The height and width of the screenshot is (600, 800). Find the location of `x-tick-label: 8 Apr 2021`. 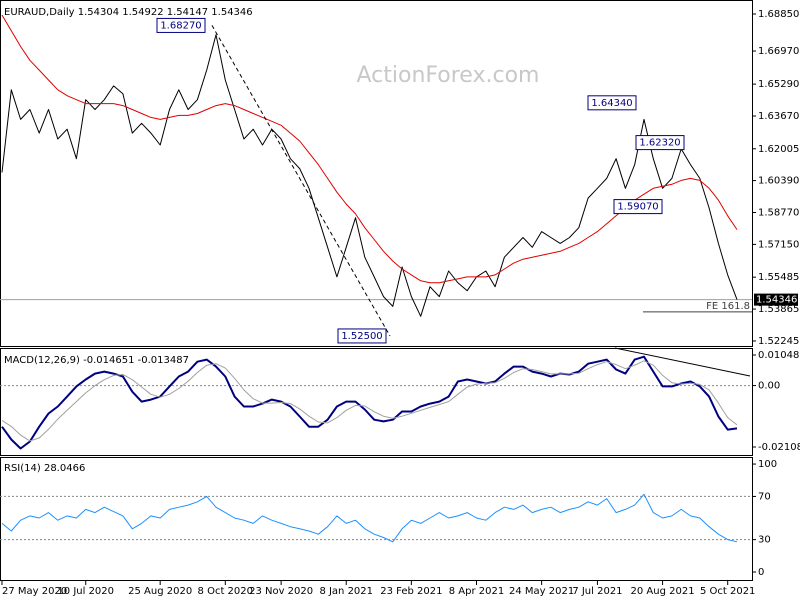

x-tick-label: 8 Apr 2021 is located at coordinates (476, 591).